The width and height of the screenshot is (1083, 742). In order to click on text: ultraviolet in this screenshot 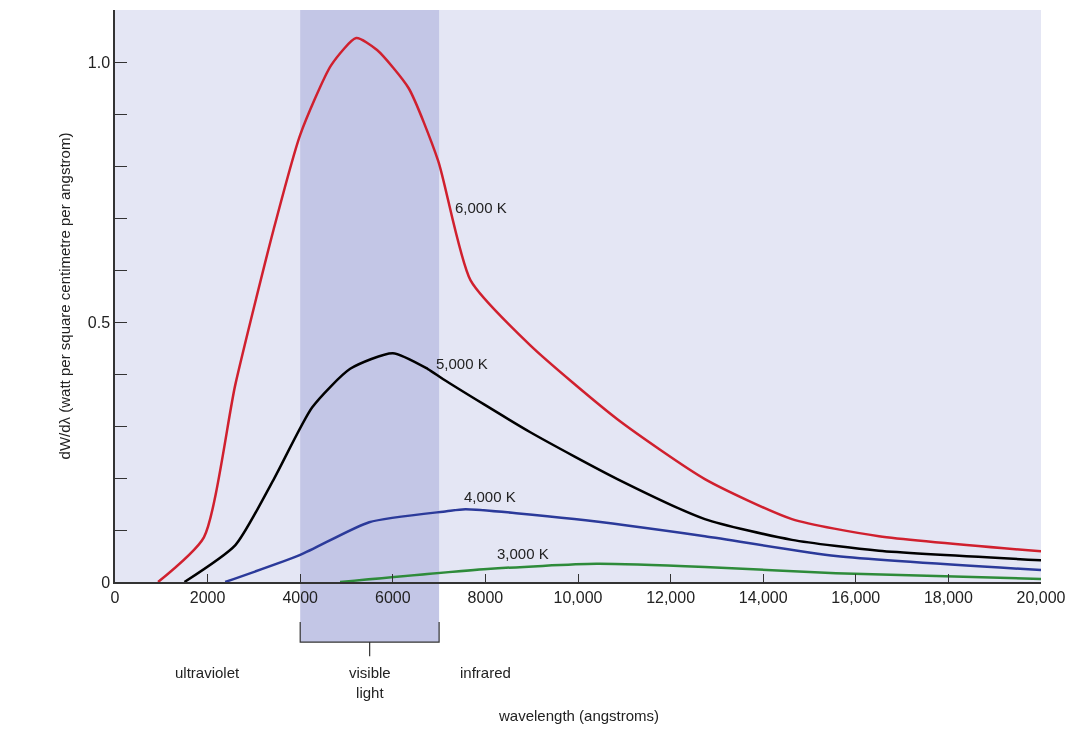, I will do `click(208, 672)`.